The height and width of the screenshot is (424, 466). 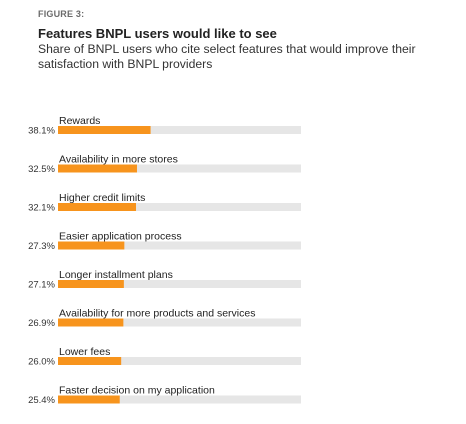 I want to click on category-label: Easier application process, so click(x=120, y=237).